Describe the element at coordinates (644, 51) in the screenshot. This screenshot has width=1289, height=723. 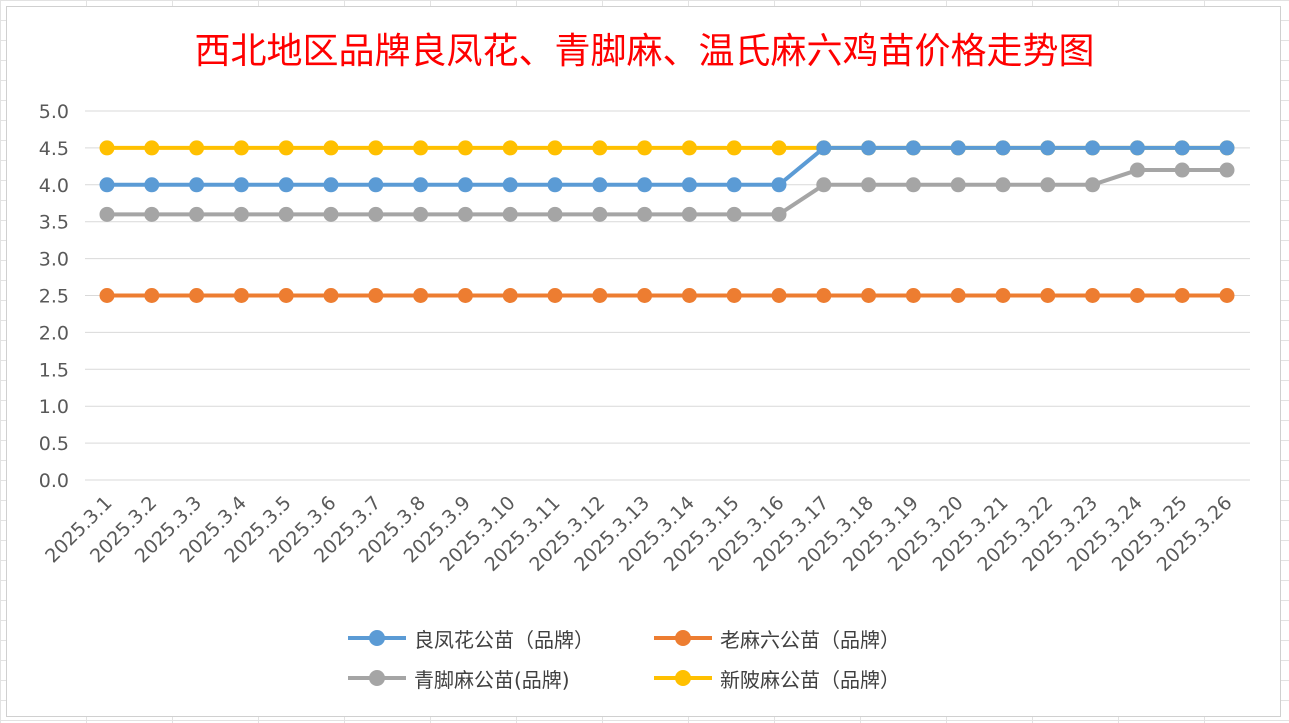
I see `chart-title: 西北地区品牌良凤花、青脚麻、温氏麻六鸡苗价格走势图` at that location.